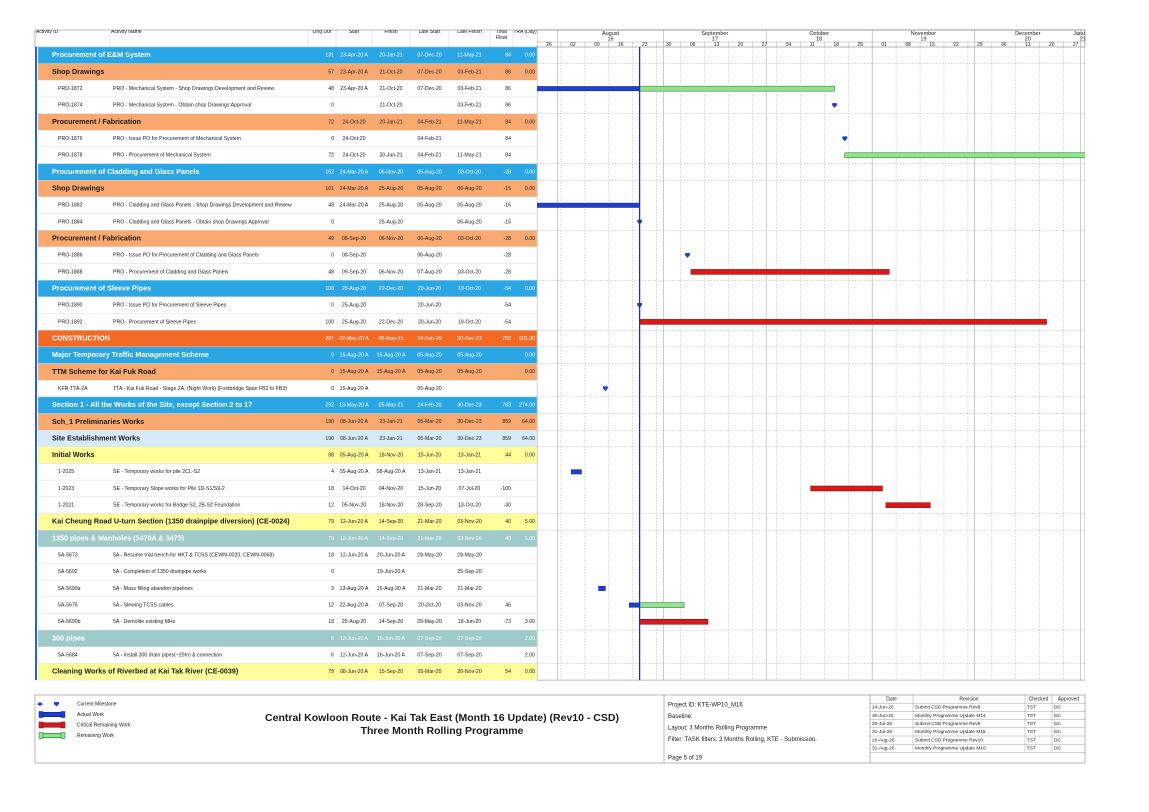  What do you see at coordinates (429, 256) in the screenshot?
I see `cell-late-start: 06-Aug-20` at bounding box center [429, 256].